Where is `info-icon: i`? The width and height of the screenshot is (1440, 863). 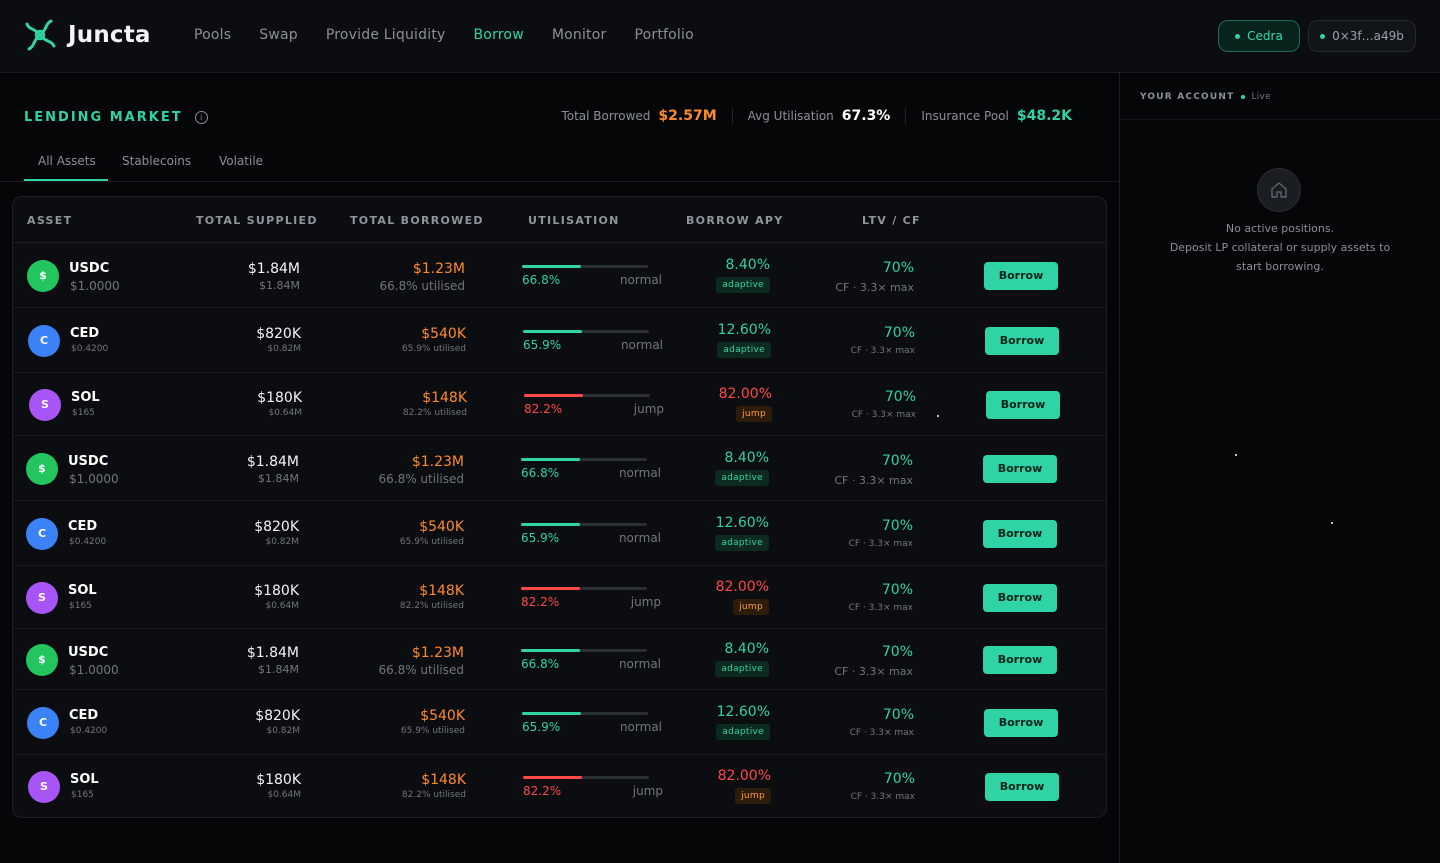
info-icon: i is located at coordinates (201, 117).